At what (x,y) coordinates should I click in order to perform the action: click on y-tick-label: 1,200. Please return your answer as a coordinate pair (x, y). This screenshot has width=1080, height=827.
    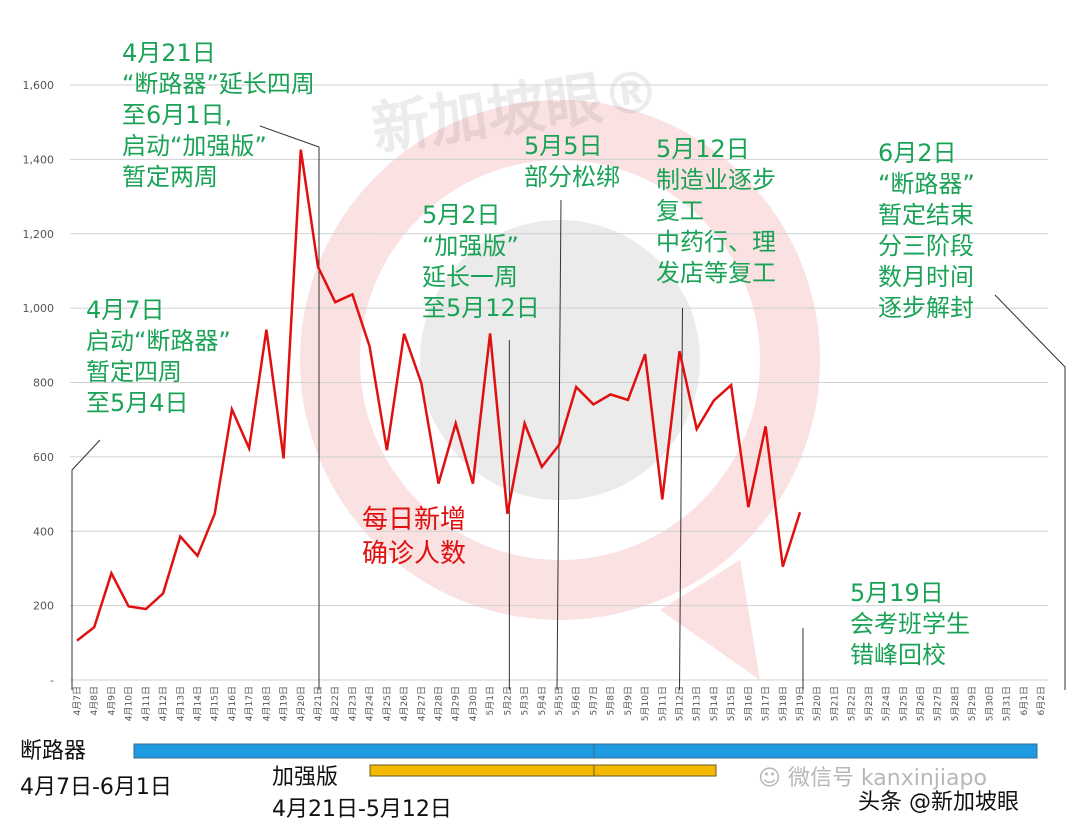
    Looking at the image, I should click on (39, 234).